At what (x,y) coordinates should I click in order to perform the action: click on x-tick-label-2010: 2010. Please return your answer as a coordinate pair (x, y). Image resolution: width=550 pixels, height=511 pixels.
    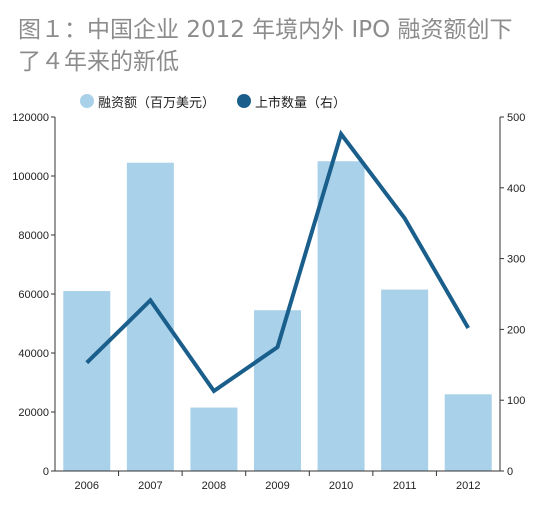
    Looking at the image, I should click on (341, 486).